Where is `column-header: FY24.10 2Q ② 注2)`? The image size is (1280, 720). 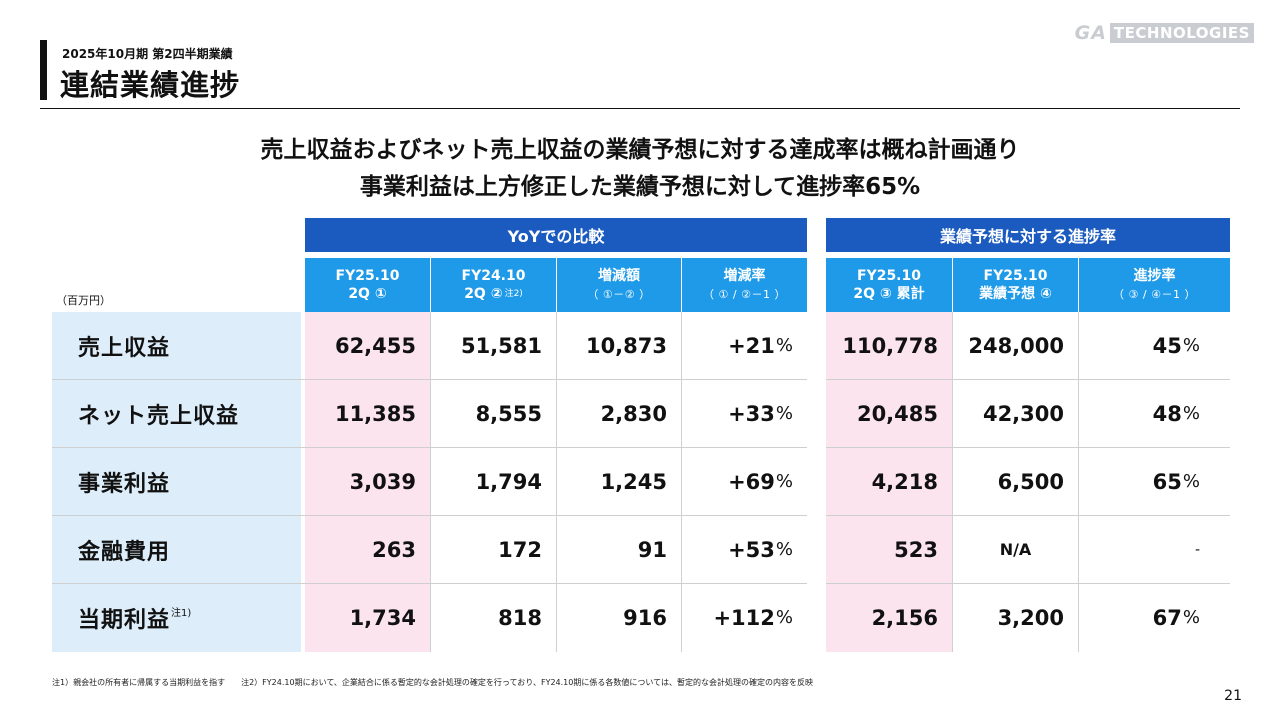 column-header: FY24.10 2Q ② 注2) is located at coordinates (493, 285).